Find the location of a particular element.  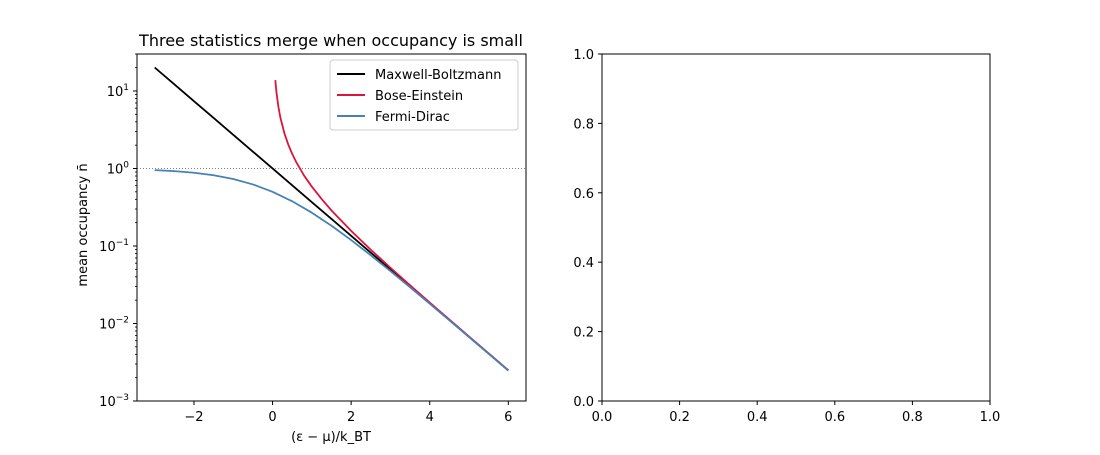

y-axis-label: mean occupancy n̄ is located at coordinates (83, 224).